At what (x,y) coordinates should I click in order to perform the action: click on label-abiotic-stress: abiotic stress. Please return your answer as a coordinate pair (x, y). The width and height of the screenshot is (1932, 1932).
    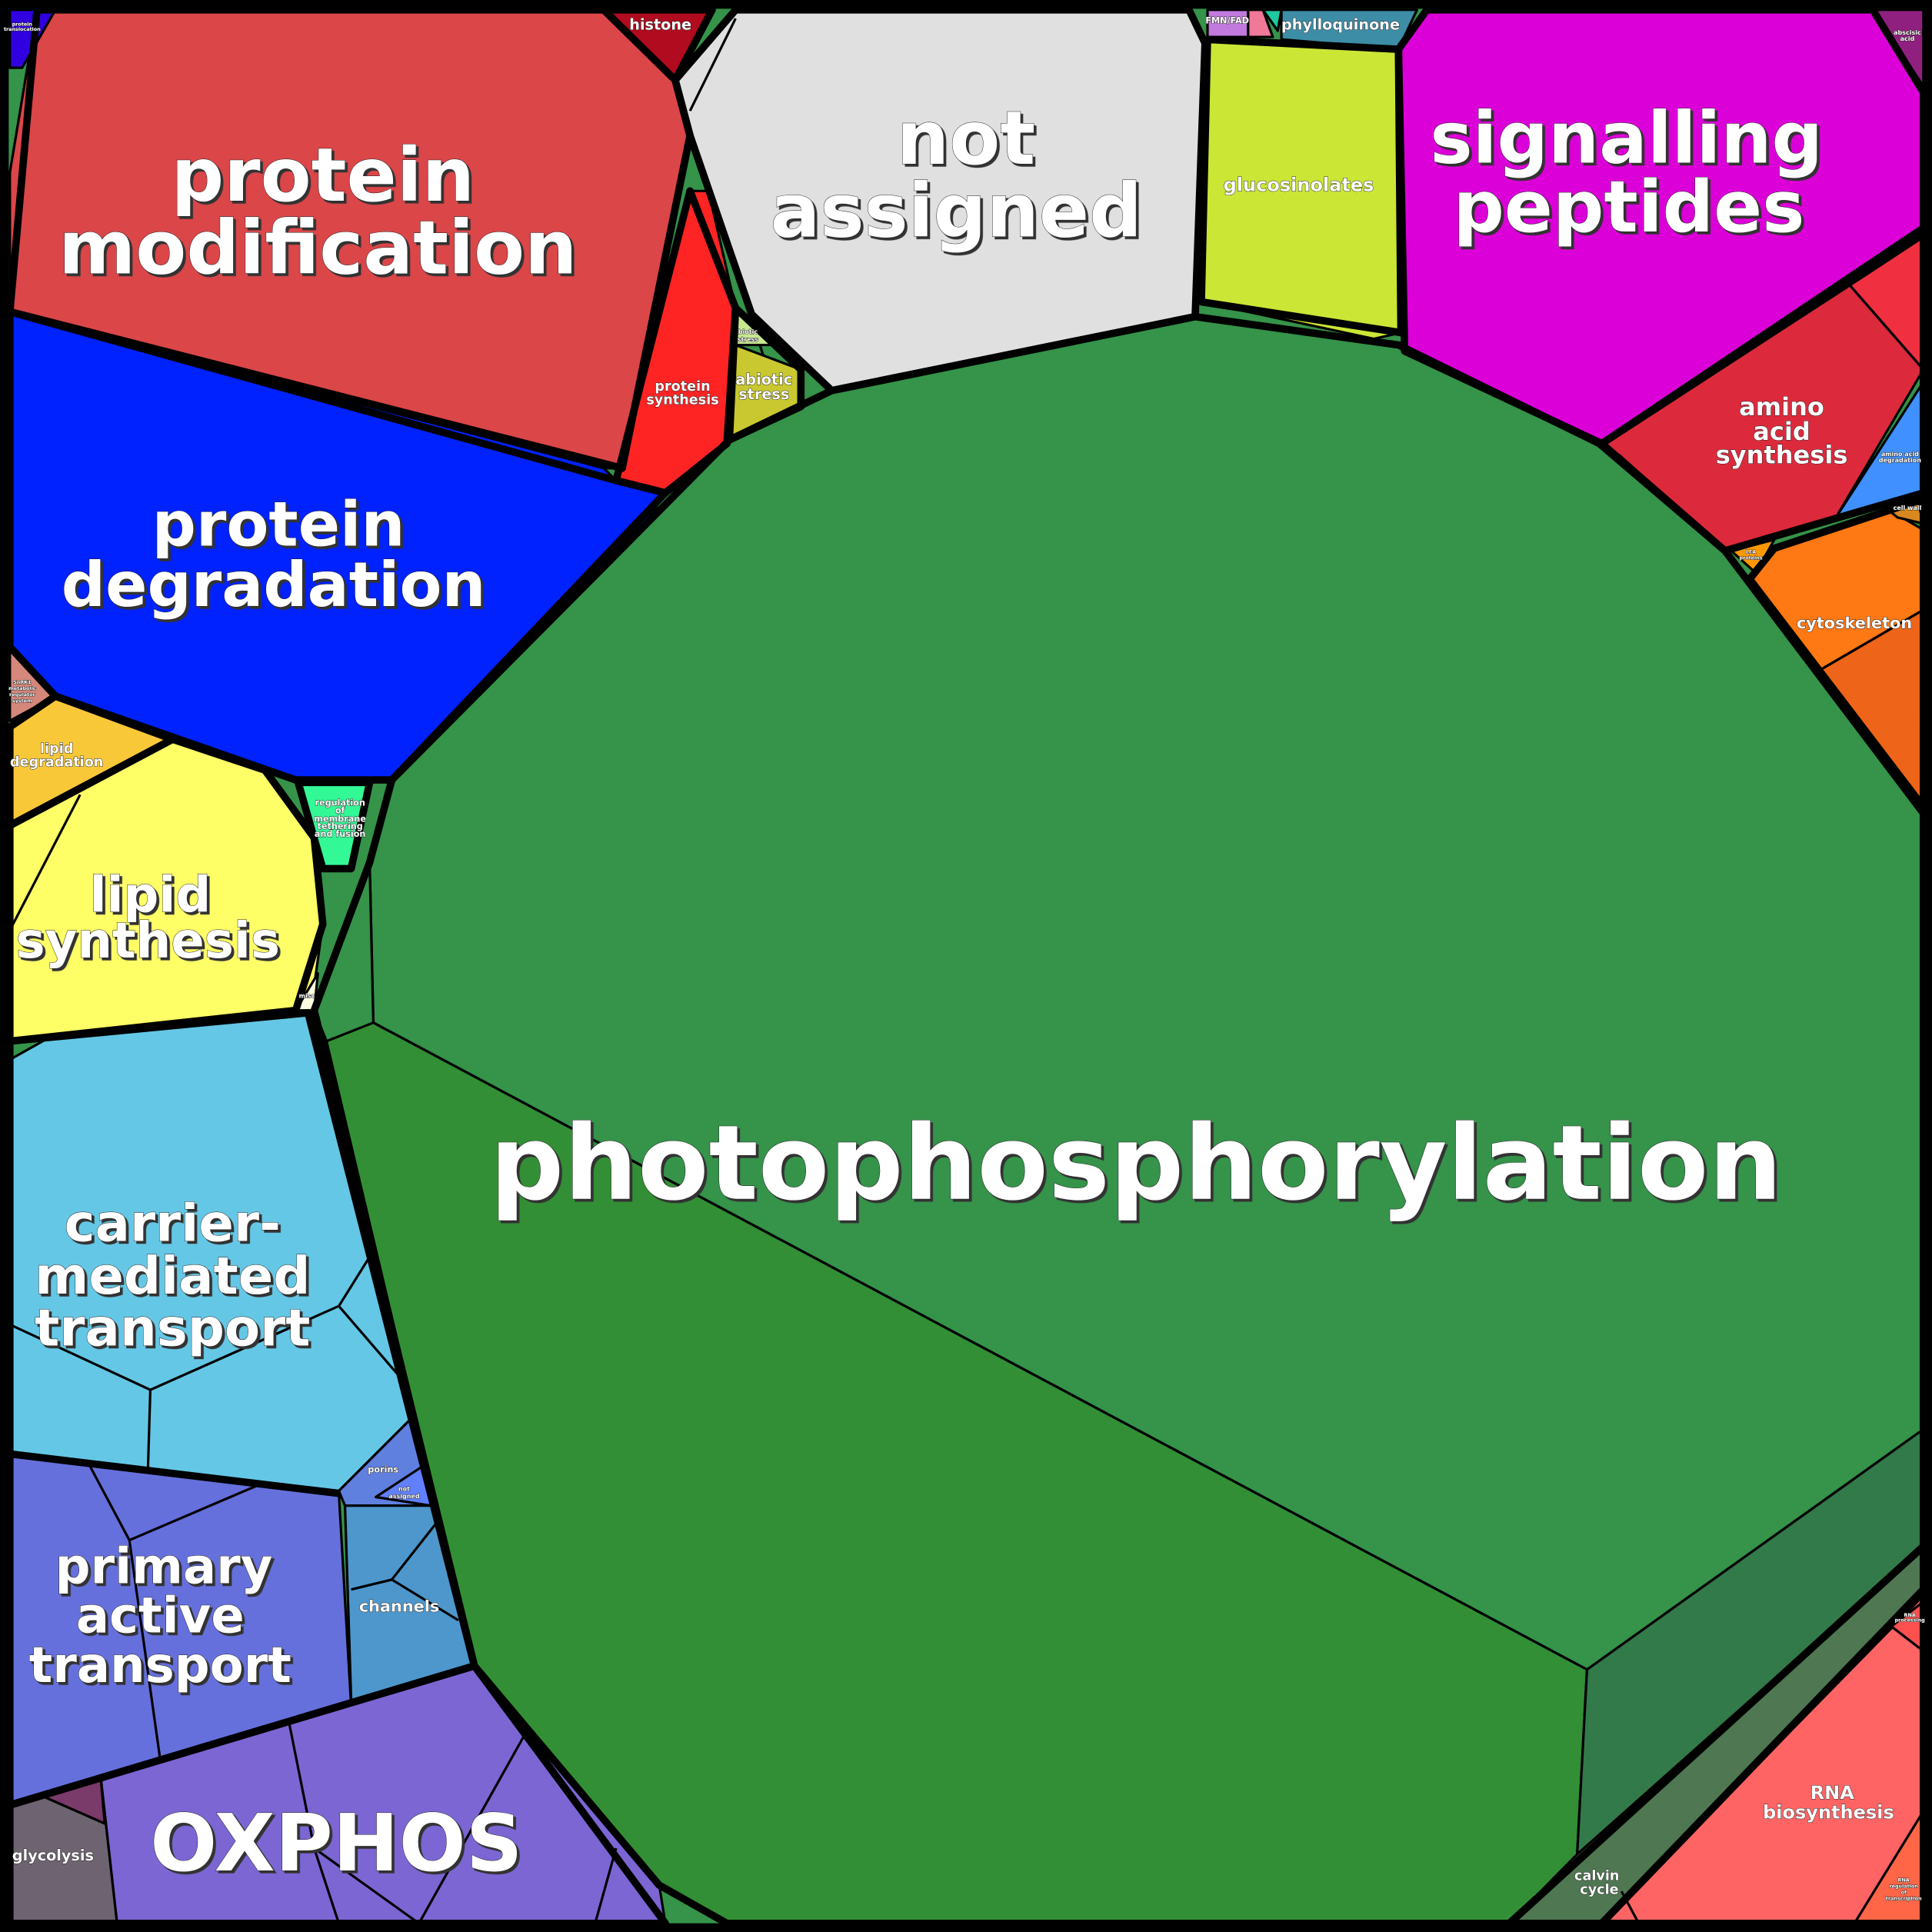
    Looking at the image, I should click on (763, 387).